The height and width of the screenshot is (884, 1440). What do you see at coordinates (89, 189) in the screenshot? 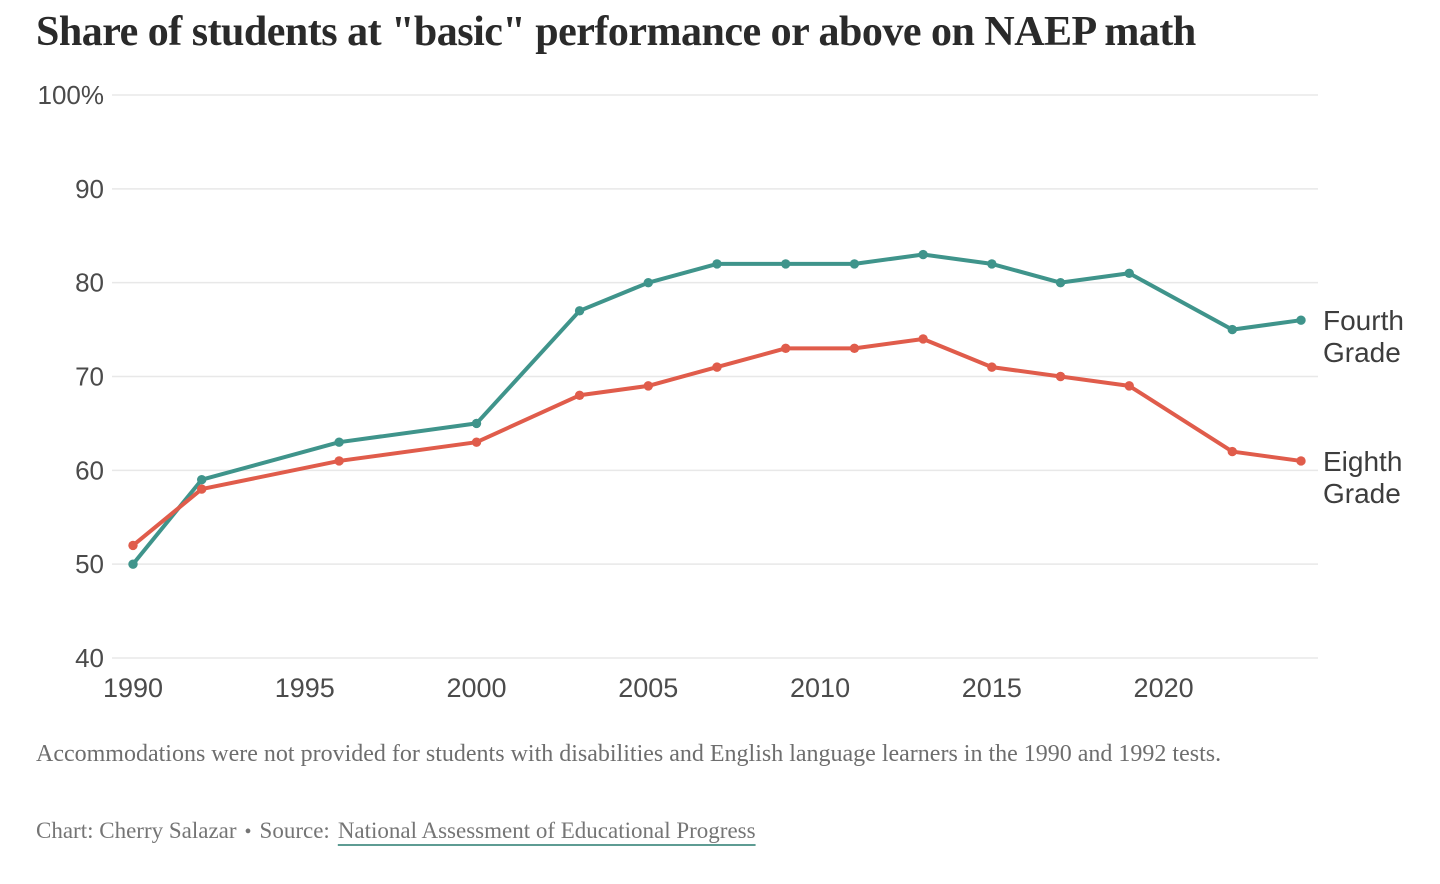
I see `y-axis-tick-label: 90` at bounding box center [89, 189].